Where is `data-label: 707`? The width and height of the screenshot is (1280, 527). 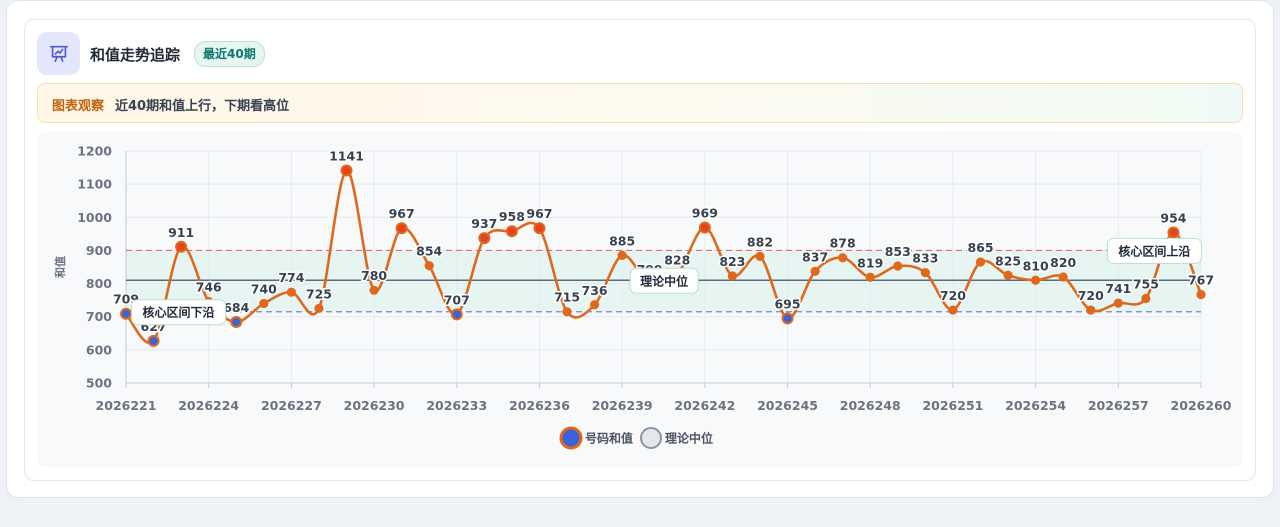
data-label: 707 is located at coordinates (457, 299).